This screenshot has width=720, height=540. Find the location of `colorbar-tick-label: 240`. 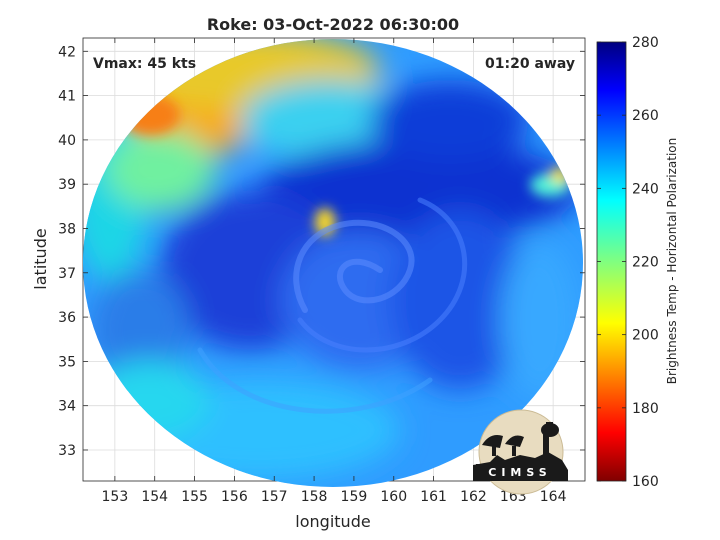

colorbar-tick-label: 240 is located at coordinates (645, 189).